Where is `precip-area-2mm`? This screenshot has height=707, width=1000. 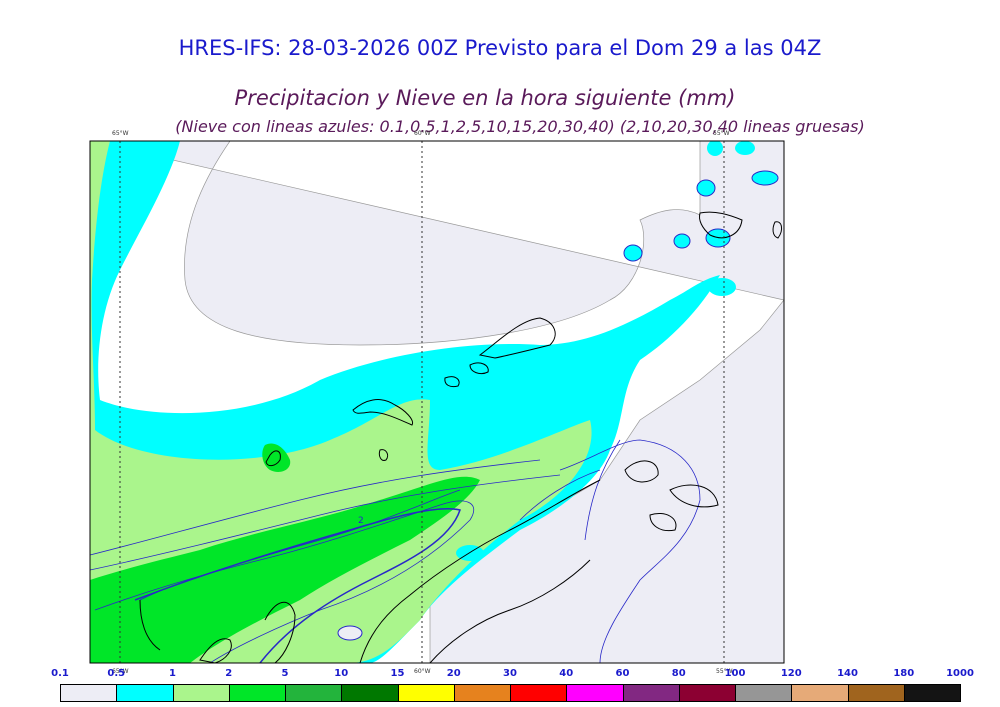 precip-area-2mm is located at coordinates (285, 569).